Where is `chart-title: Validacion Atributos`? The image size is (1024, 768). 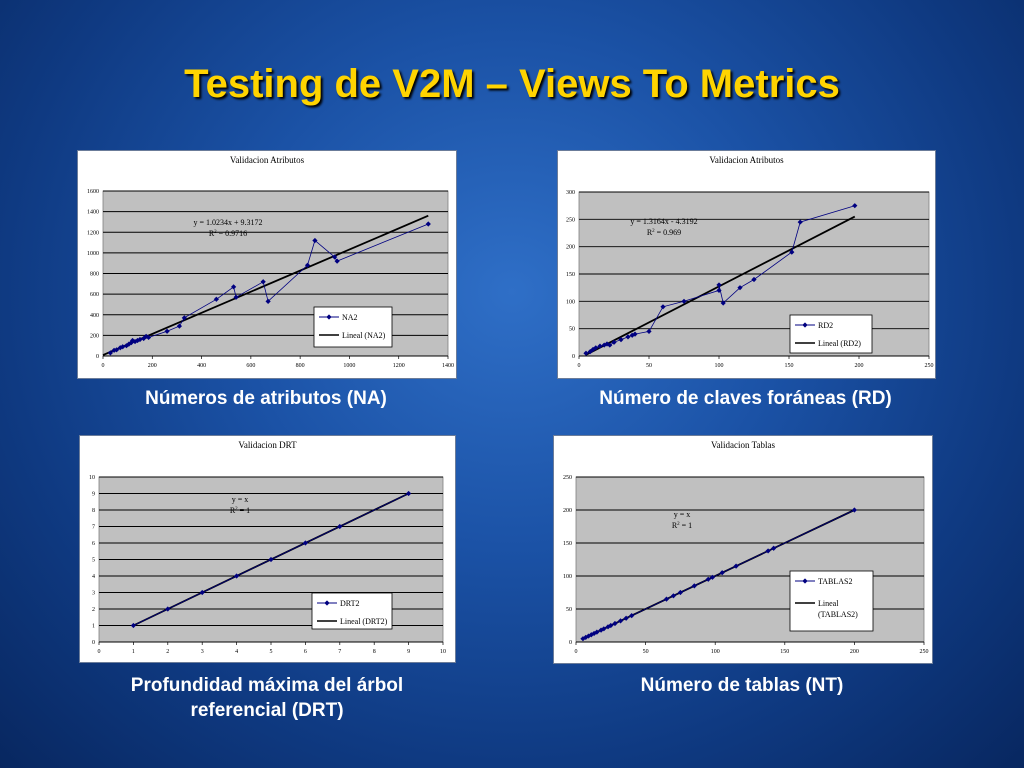
chart-title: Validacion Atributos is located at coordinates (746, 160).